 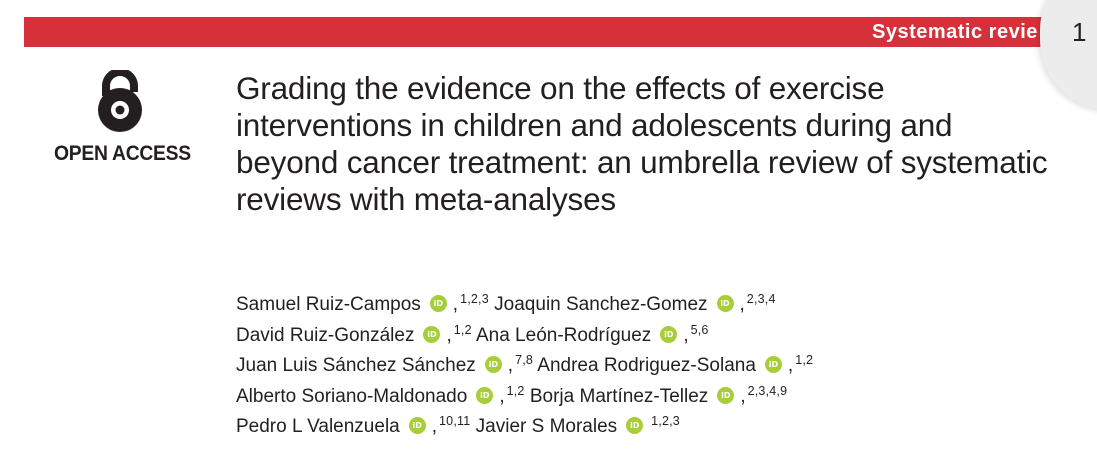 What do you see at coordinates (601, 304) in the screenshot?
I see `author-name: Joaquin Sanchez-Gomez` at bounding box center [601, 304].